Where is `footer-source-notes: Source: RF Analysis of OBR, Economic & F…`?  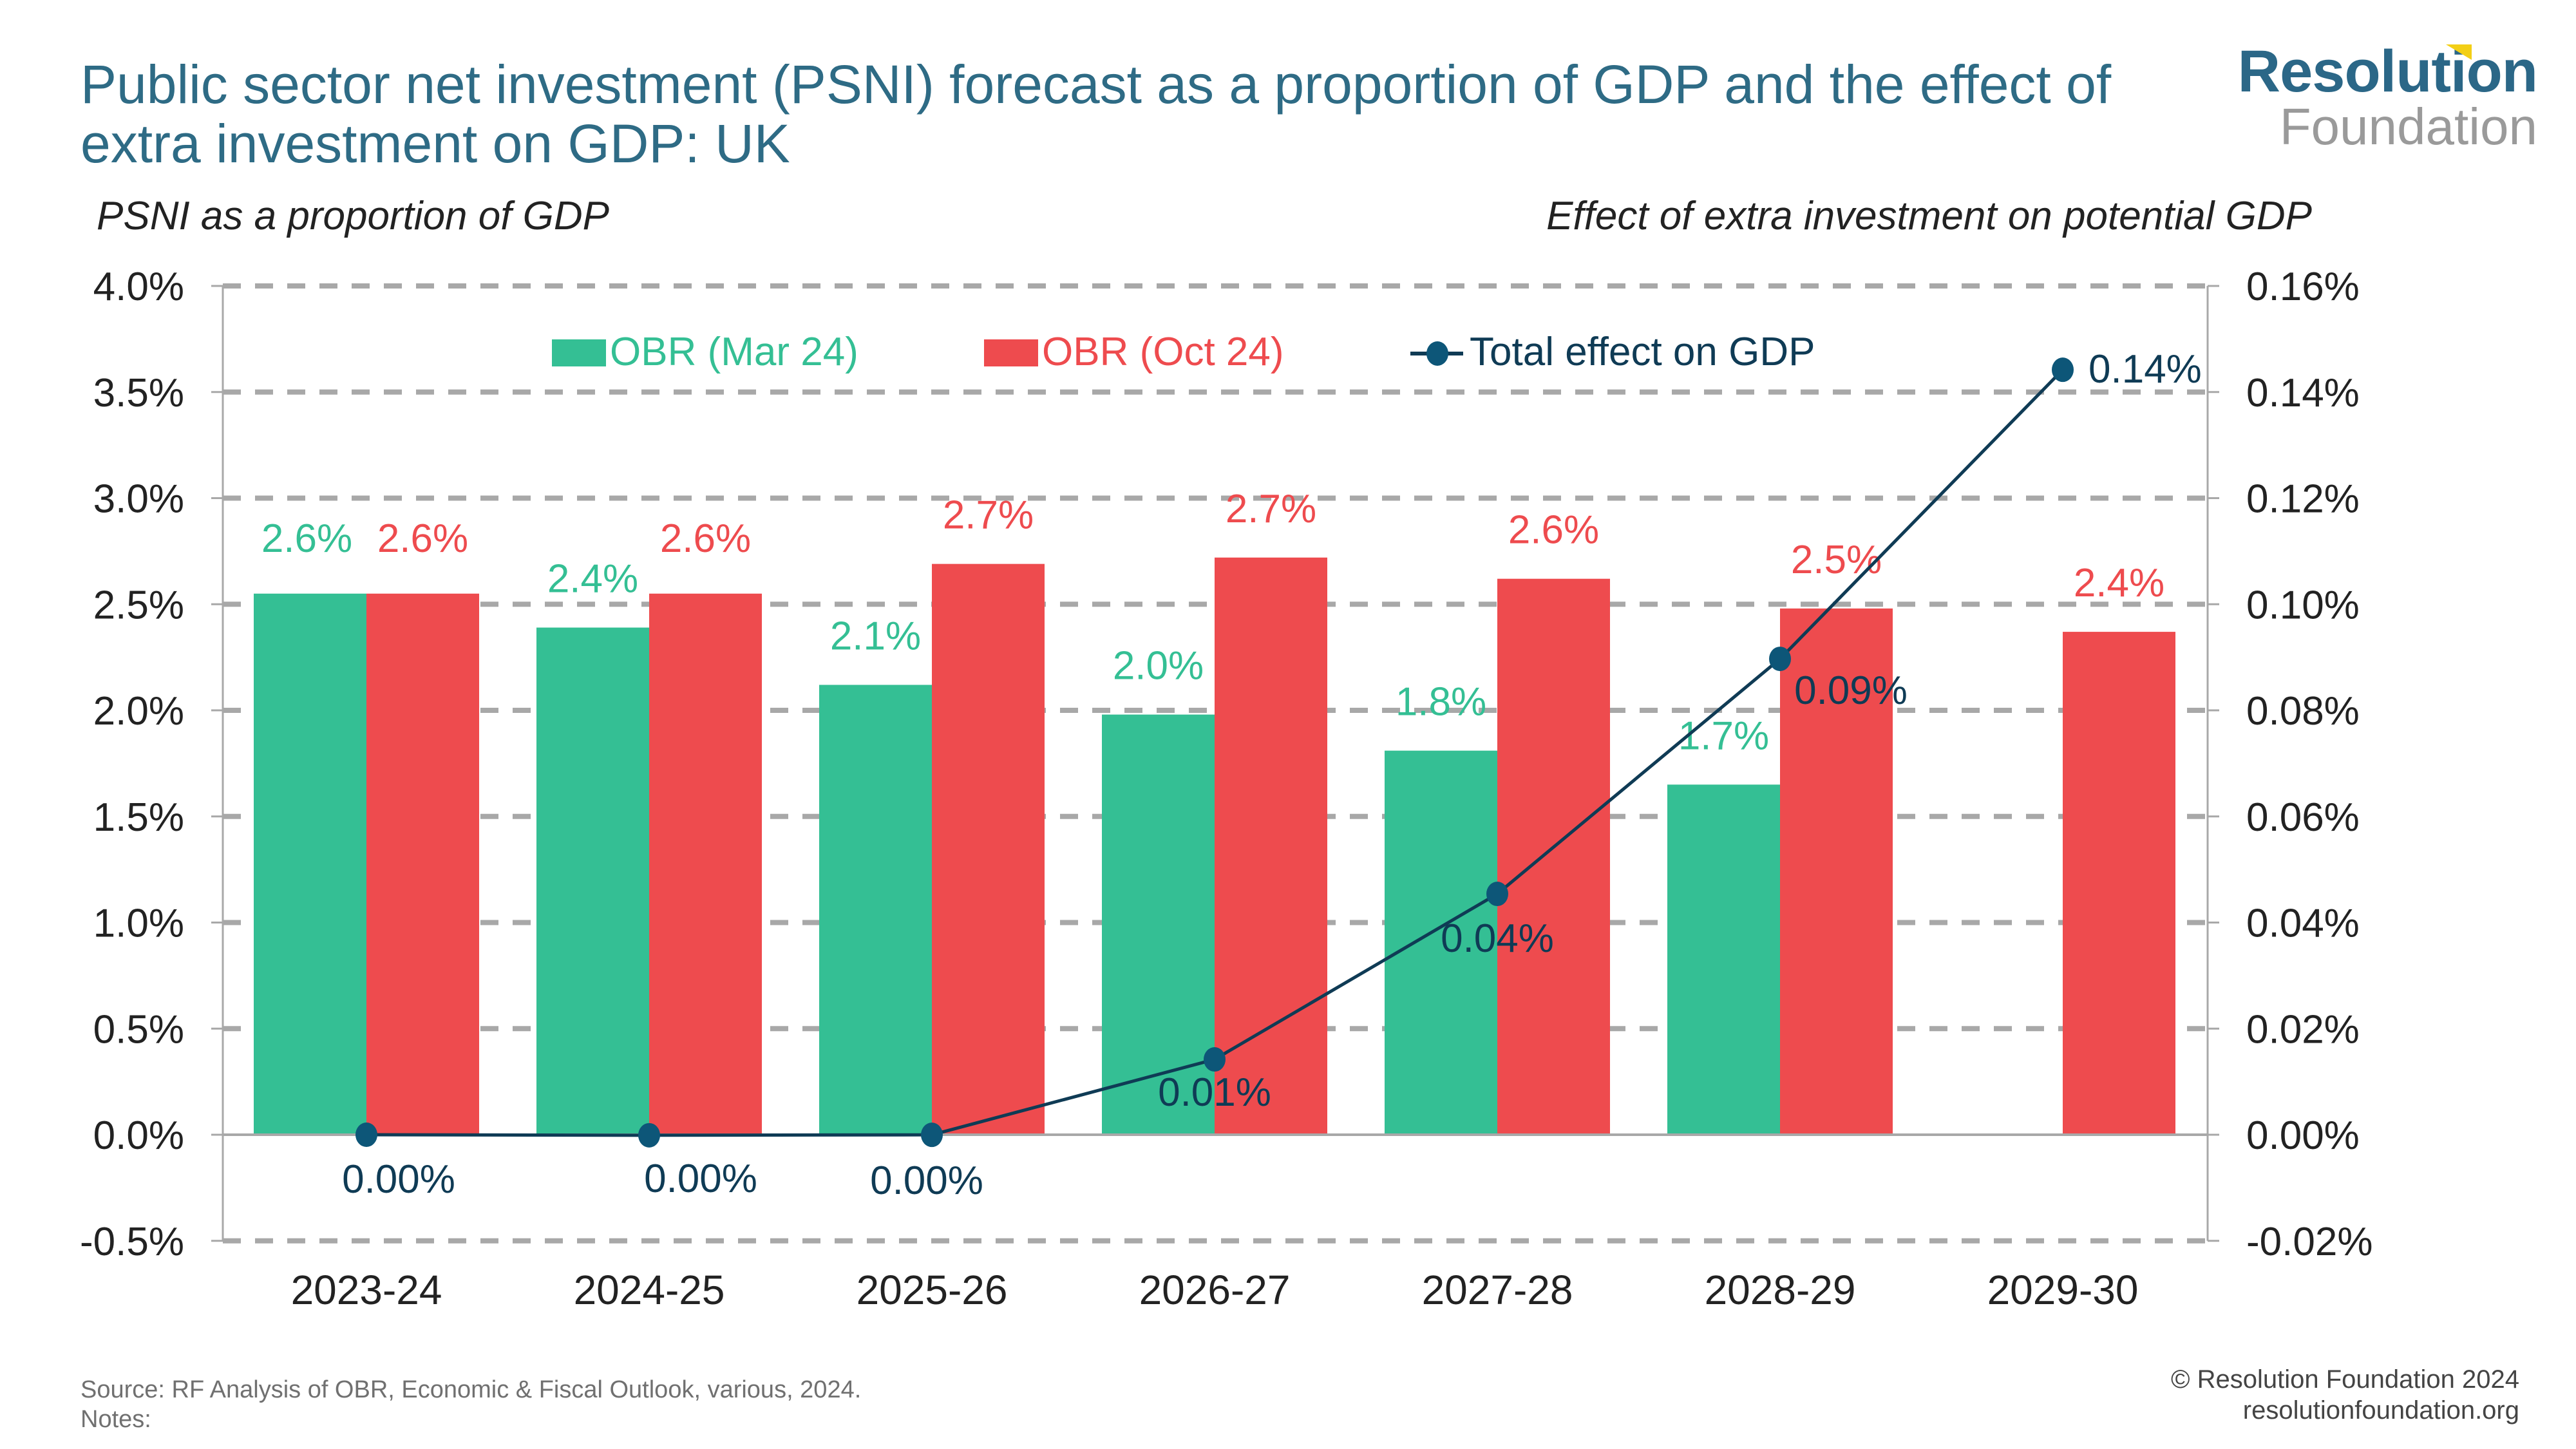 footer-source-notes: Source: RF Analysis of OBR, Economic & F… is located at coordinates (470, 1405).